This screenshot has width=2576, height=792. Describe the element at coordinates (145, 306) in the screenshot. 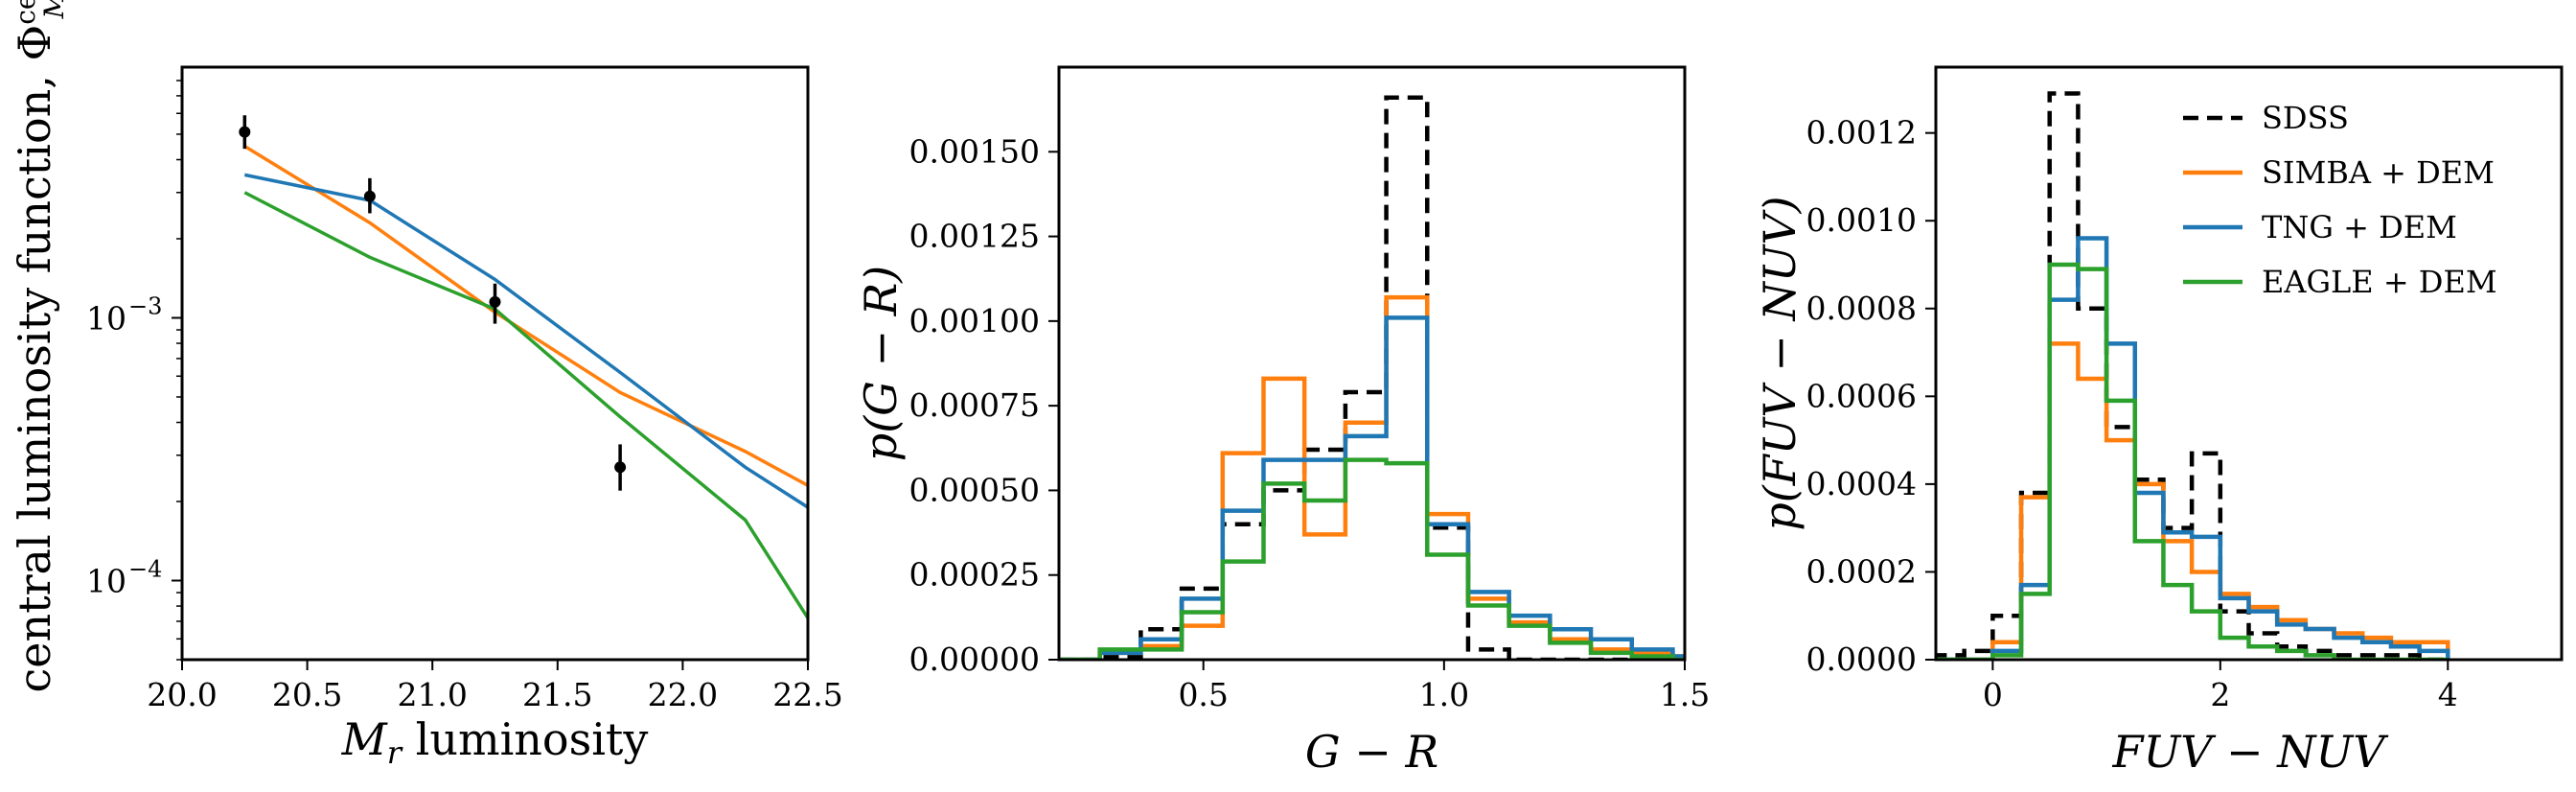

I see `y-tick-exponent: −3` at that location.